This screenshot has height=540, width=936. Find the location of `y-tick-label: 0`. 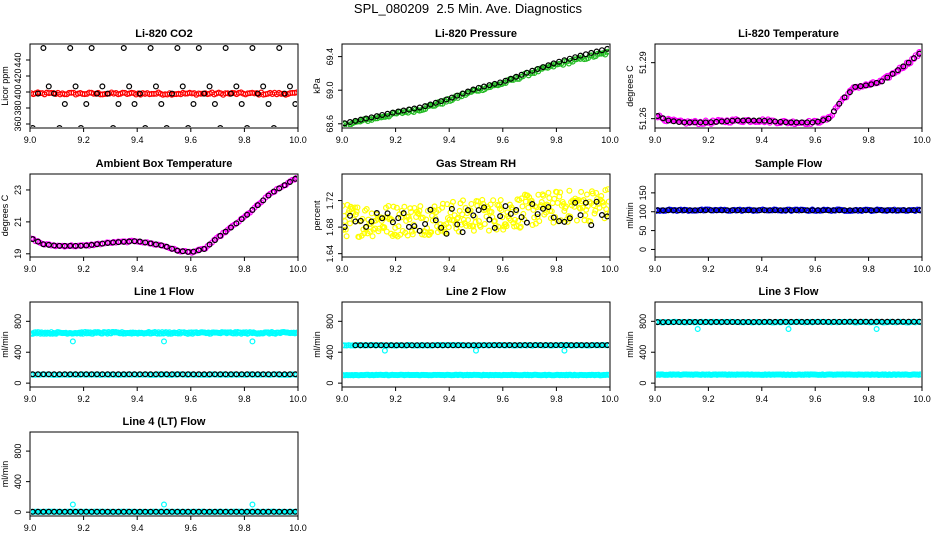

y-tick-label: 0 is located at coordinates (18, 512).